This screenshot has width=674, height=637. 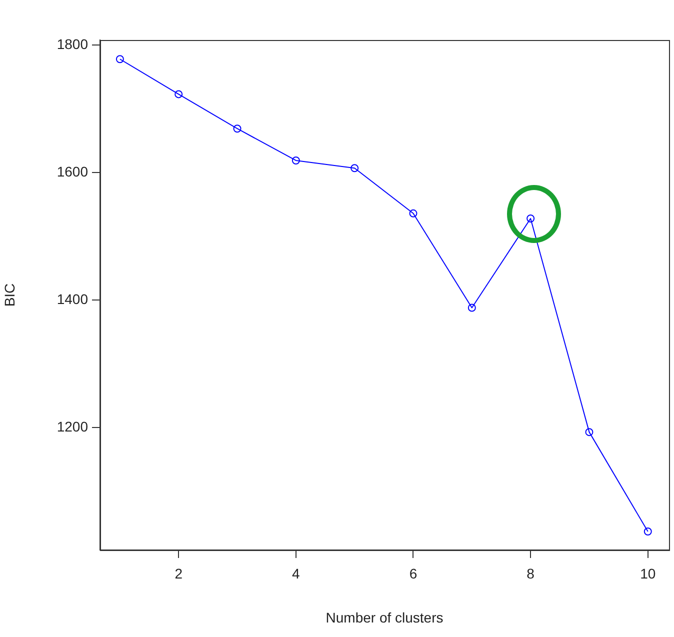 What do you see at coordinates (296, 573) in the screenshot?
I see `x-tick-label: 4` at bounding box center [296, 573].